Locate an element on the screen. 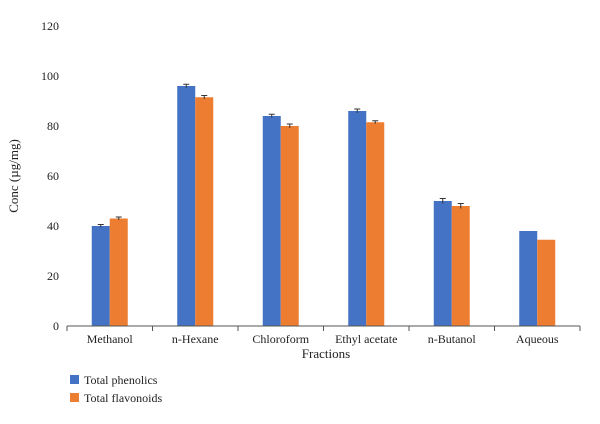 This screenshot has height=424, width=600. bar-total-phenolics-ethyl-acetate is located at coordinates (357, 218).